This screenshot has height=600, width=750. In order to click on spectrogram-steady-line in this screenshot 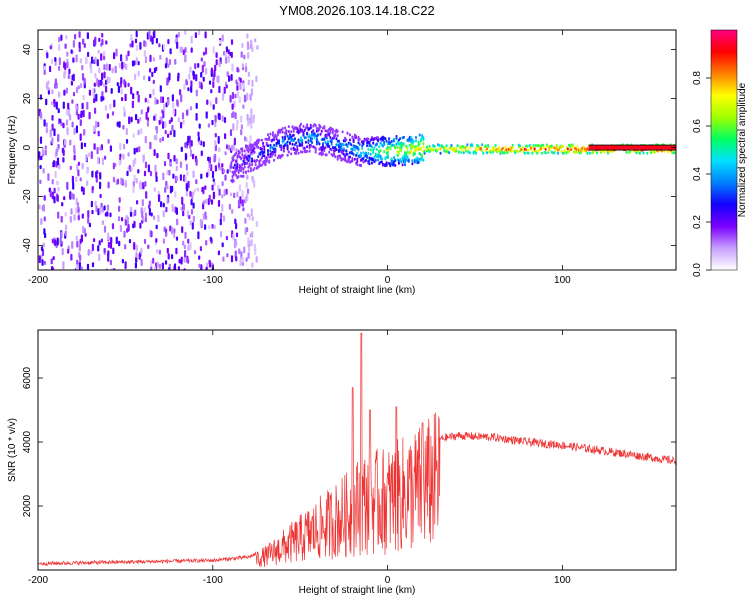, I will do `click(632, 147)`.